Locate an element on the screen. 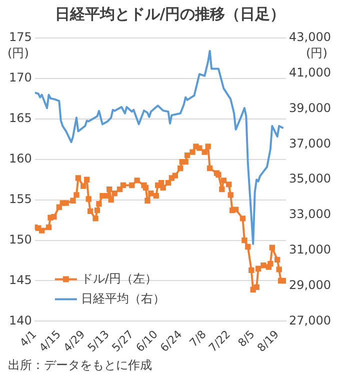 The height and width of the screenshot is (384, 340). legend-label: ドル/円（左） is located at coordinates (118, 278).